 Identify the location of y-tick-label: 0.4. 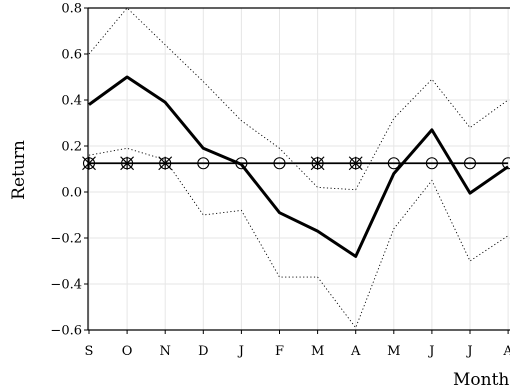
(71, 101).